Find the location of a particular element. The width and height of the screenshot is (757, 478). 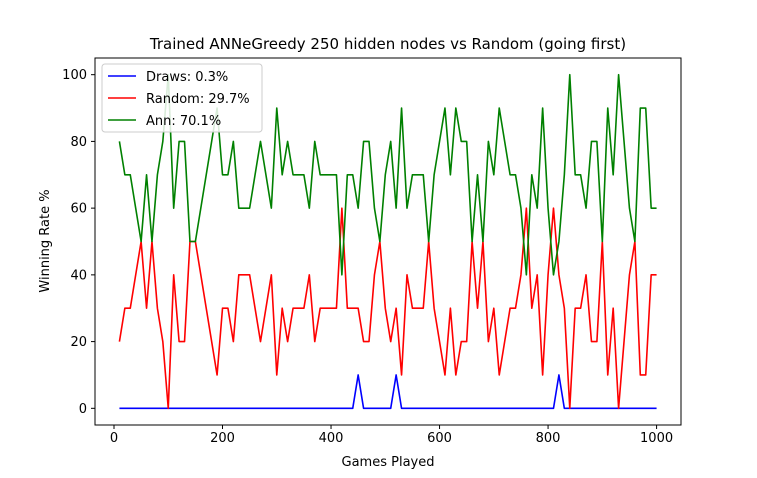

legend-label-3: Ann: 70.1% is located at coordinates (183, 121).